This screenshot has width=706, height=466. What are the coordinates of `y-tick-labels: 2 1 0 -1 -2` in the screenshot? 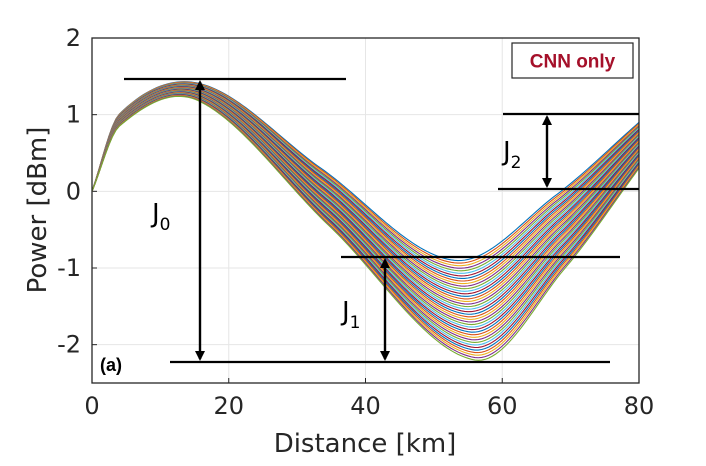 It's located at (69, 191).